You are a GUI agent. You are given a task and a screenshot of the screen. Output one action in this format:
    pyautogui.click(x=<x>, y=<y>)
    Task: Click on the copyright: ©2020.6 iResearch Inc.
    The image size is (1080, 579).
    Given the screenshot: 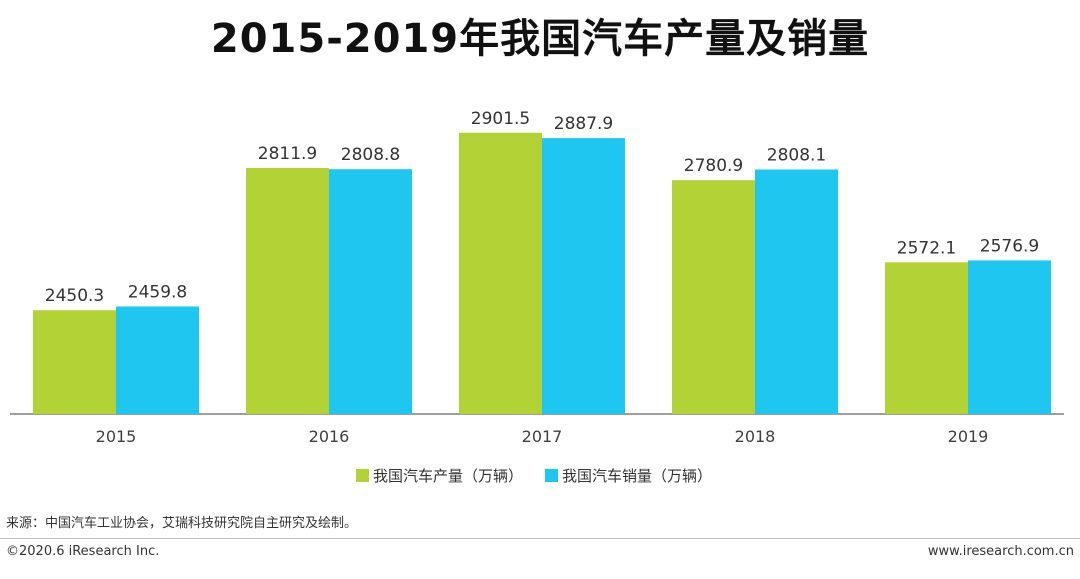 What is the action you would take?
    pyautogui.click(x=83, y=551)
    